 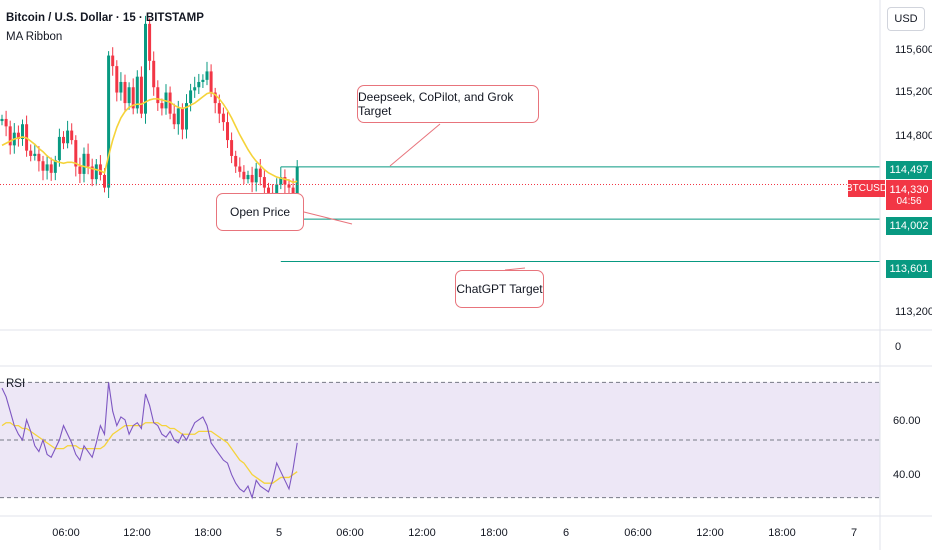 I want to click on symbol-title: Bitcoin / U.S. Dollar · 15 · BITSTAMP, so click(x=105, y=18).